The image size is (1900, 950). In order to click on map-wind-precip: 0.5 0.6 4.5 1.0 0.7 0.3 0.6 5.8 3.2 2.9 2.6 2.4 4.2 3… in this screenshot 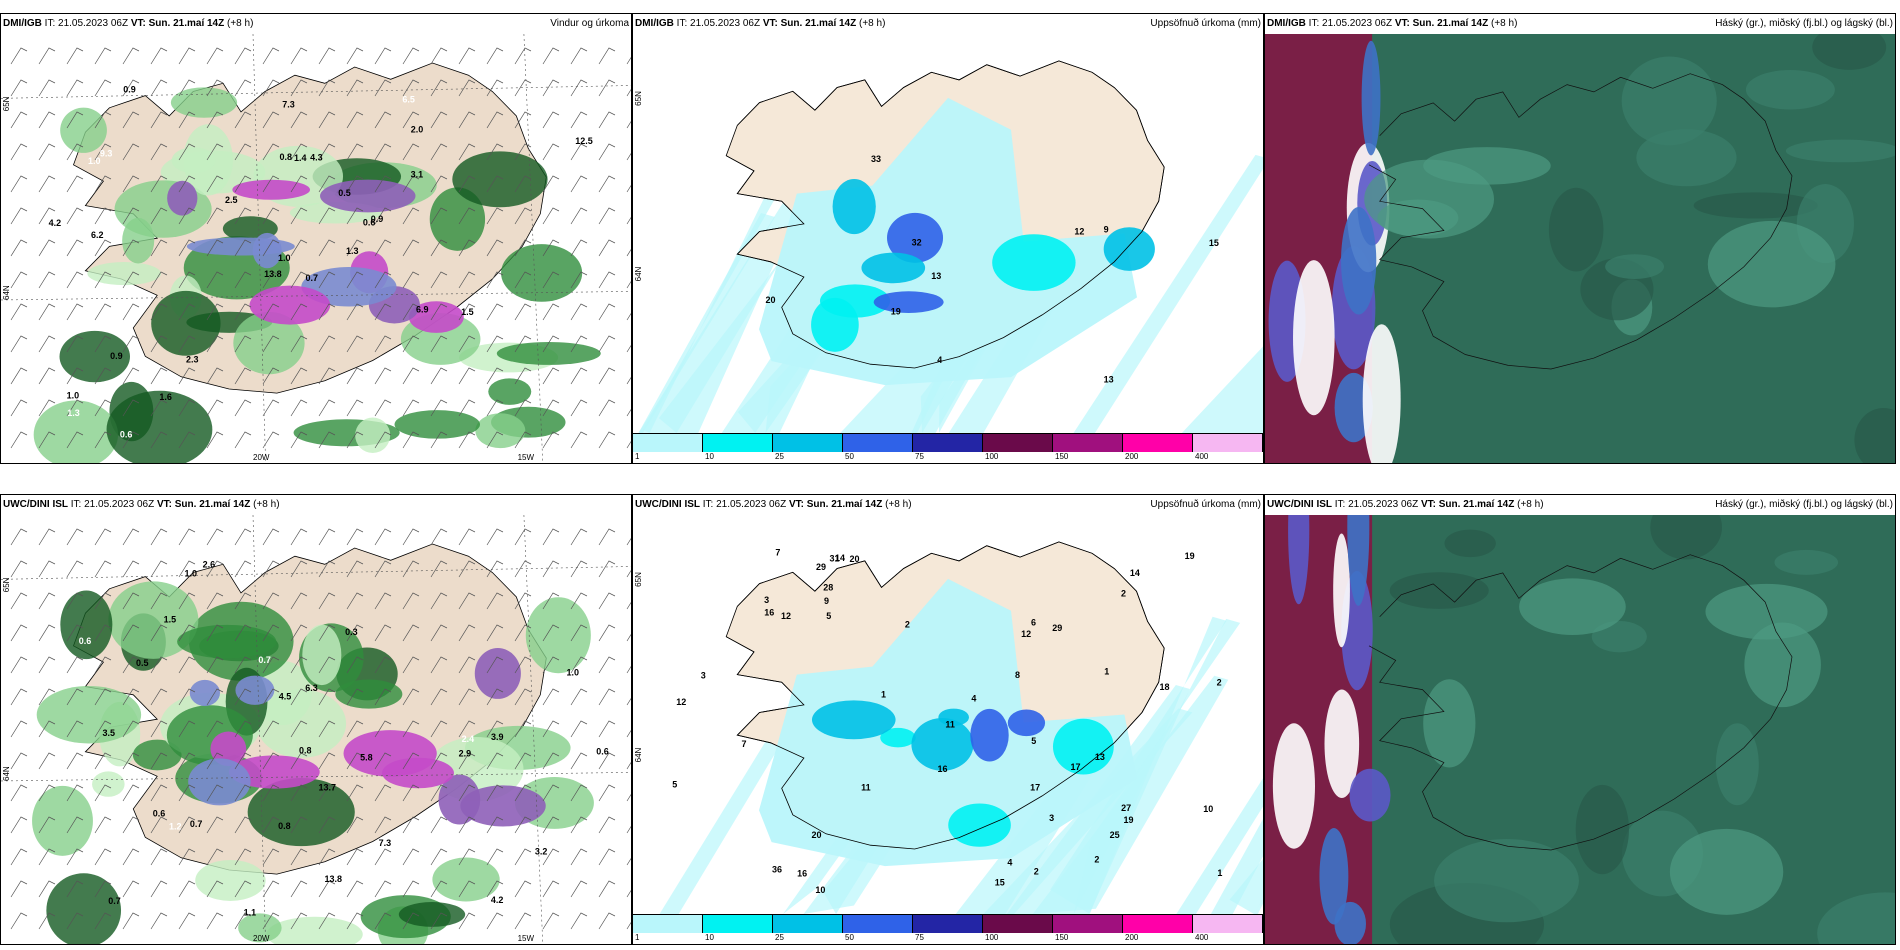, I will do `click(316, 729)`.